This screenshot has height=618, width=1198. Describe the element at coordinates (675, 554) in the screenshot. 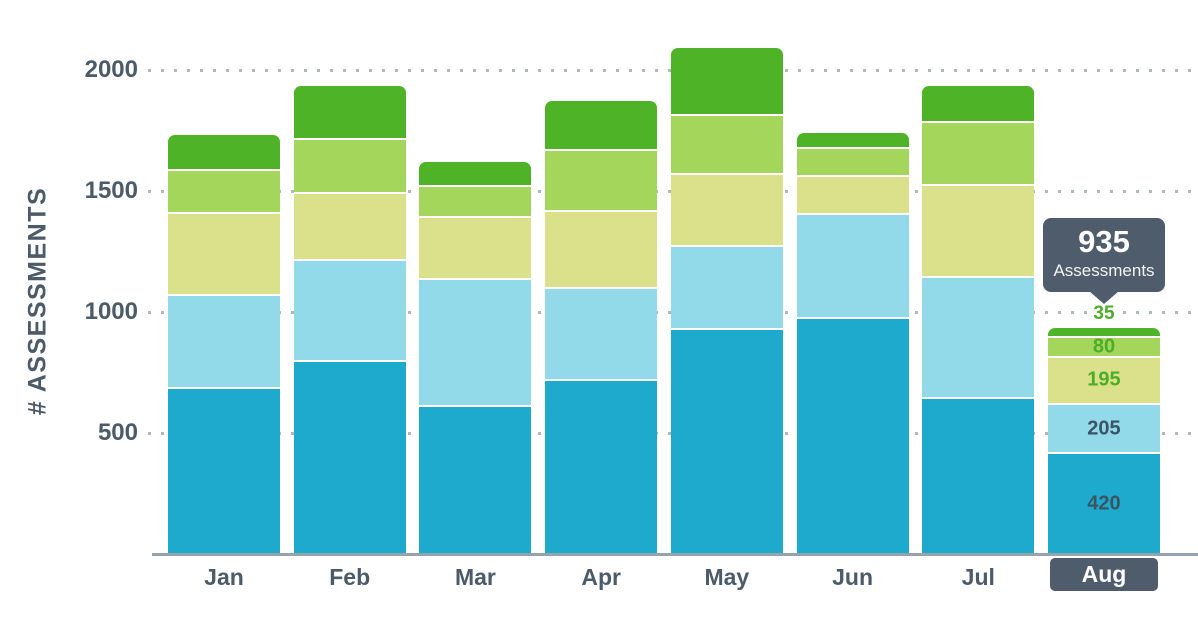

I see `x-axis-line` at that location.